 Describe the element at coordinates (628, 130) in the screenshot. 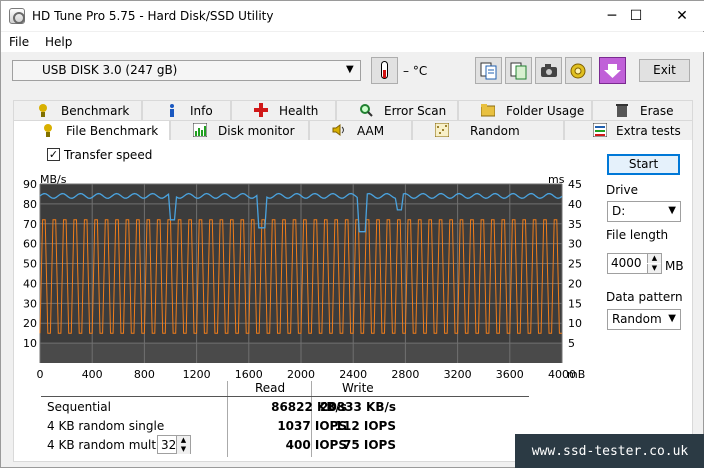

I see `tab-extra-tests: Extra tests` at that location.